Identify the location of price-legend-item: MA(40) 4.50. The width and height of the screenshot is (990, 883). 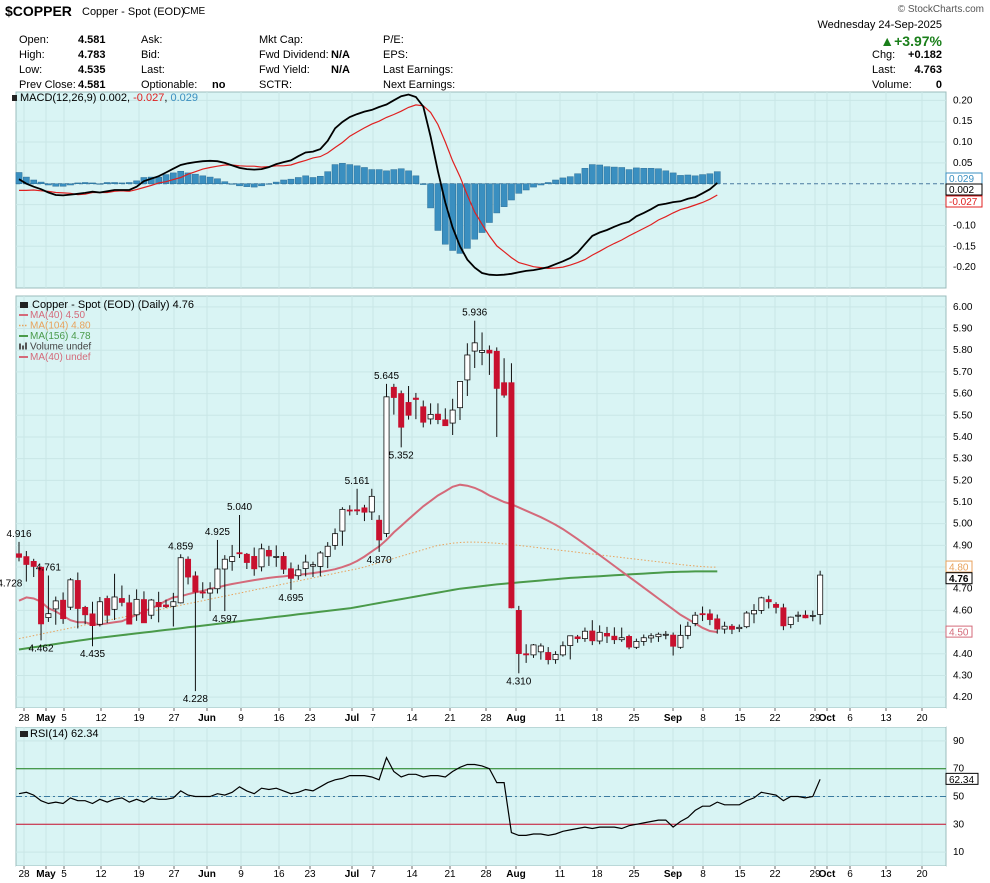
(57, 315).